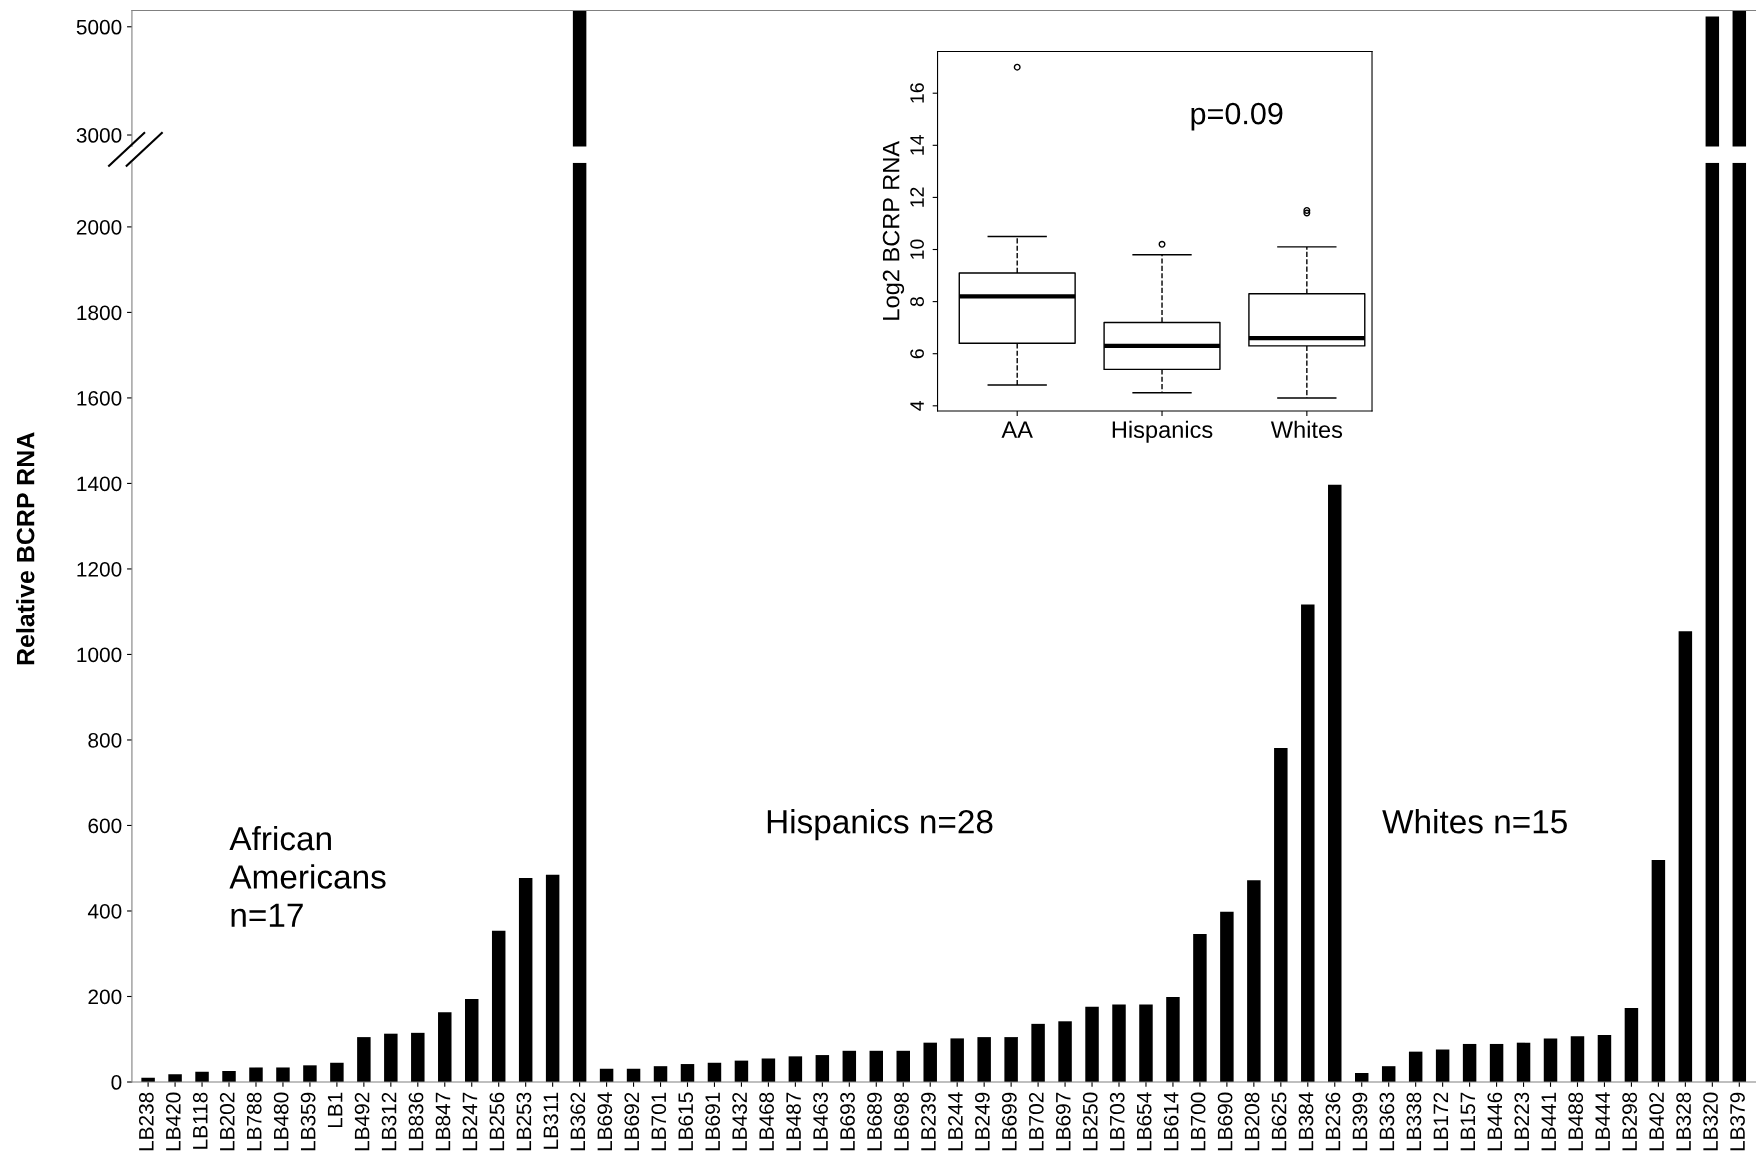 The height and width of the screenshot is (1171, 1759). What do you see at coordinates (146, 1121) in the screenshot?
I see `x-tick-label: LB238` at bounding box center [146, 1121].